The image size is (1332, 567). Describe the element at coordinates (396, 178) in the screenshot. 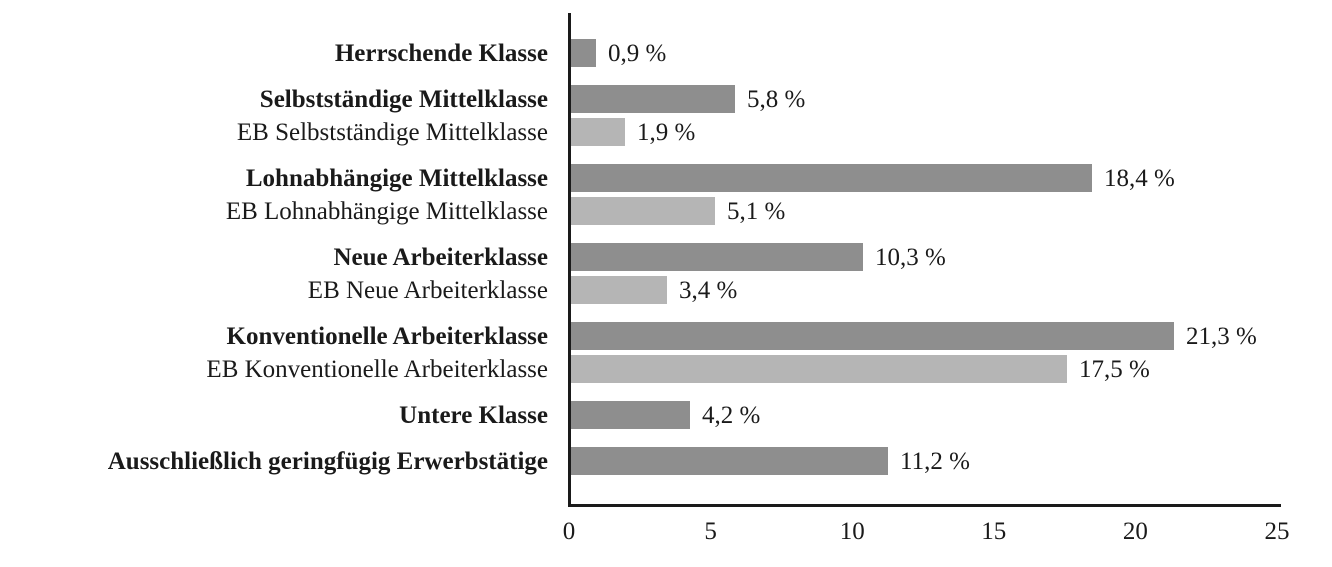

I see `category-label: Lohnabhängige Mittelklasse` at that location.